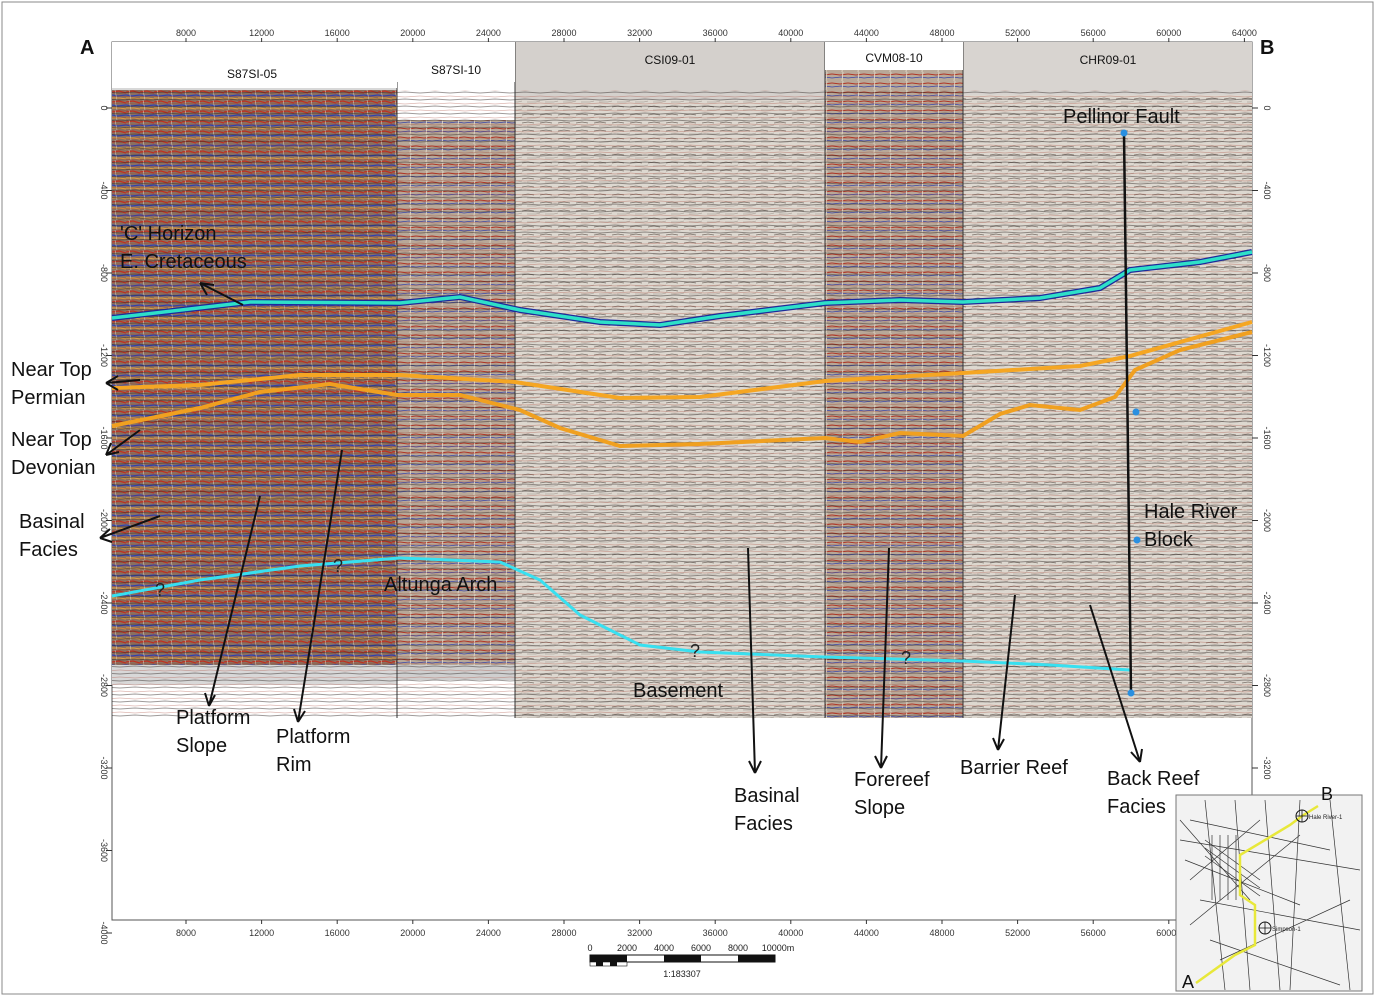 The height and width of the screenshot is (996, 1377). I want to click on survey-line-title: CSI09-01, so click(670, 60).